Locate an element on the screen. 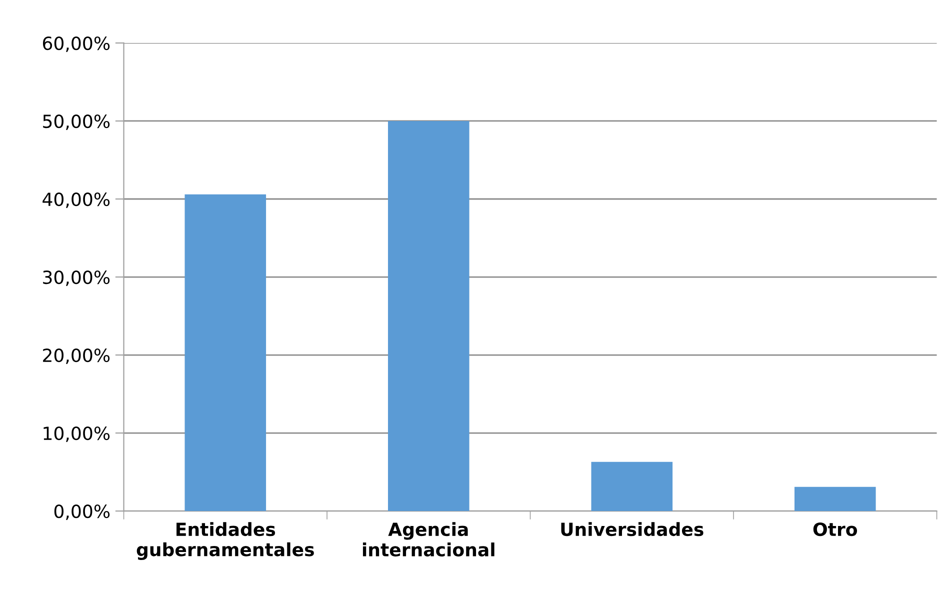 This screenshot has height=597, width=952. y-tick-label: 10,00% is located at coordinates (77, 434).